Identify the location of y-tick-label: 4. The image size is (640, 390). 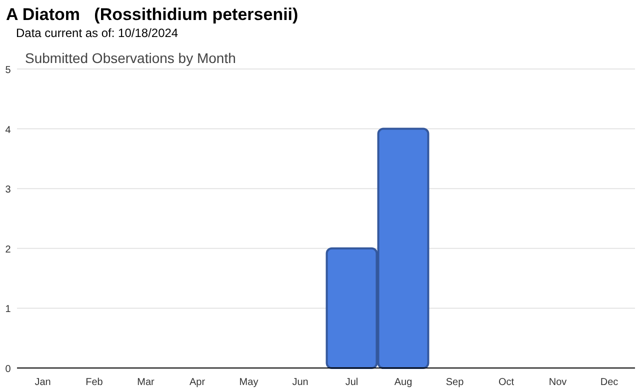
(8, 130).